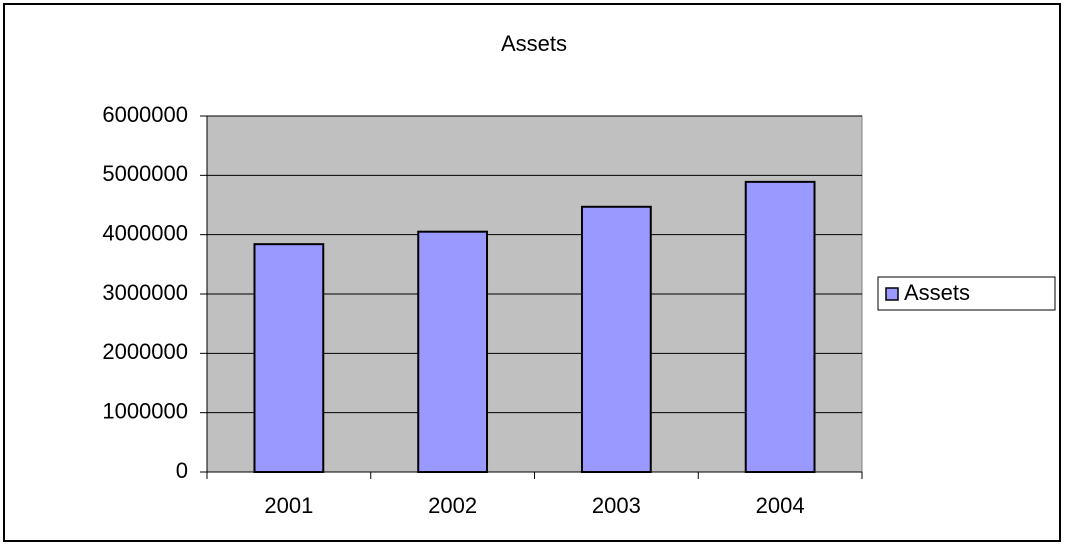  Describe the element at coordinates (616, 505) in the screenshot. I see `x-tick-label: 2003` at that location.